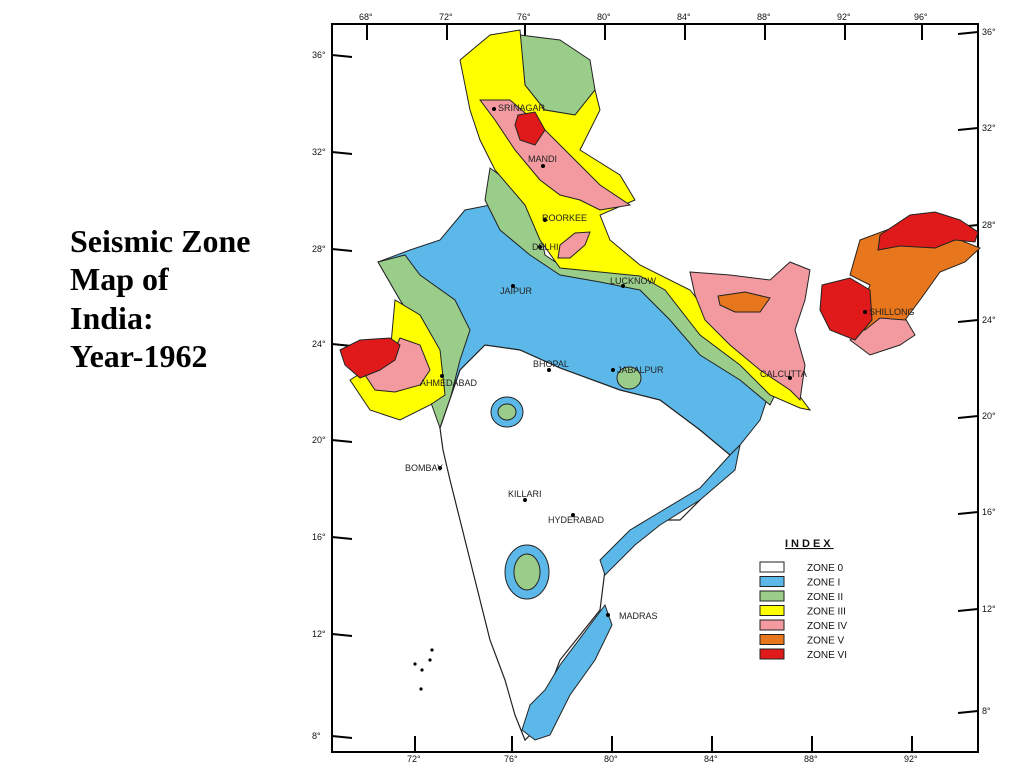  I want to click on city-label-madras: MADRAS, so click(638, 616).